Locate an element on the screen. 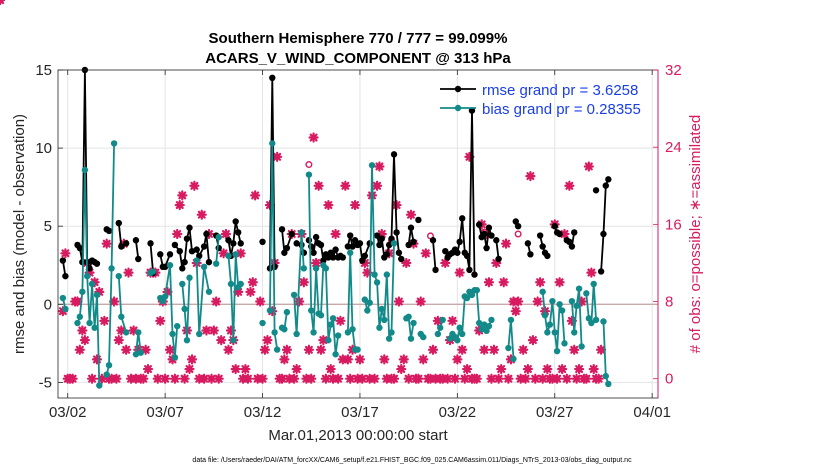 Image resolution: width=830 pixels, height=475 pixels. x-axis-label: Mar.01,2013 00:00:00 start is located at coordinates (358, 435).